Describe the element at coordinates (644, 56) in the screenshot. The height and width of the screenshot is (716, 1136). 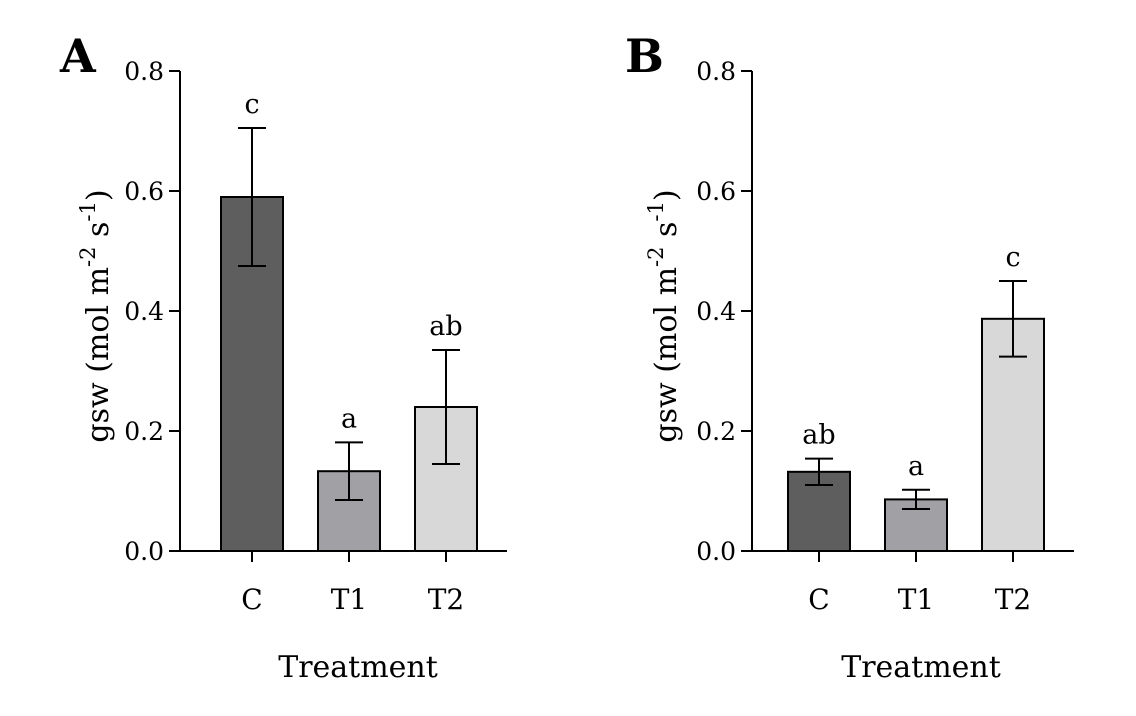
I see `panel-letter: B` at that location.